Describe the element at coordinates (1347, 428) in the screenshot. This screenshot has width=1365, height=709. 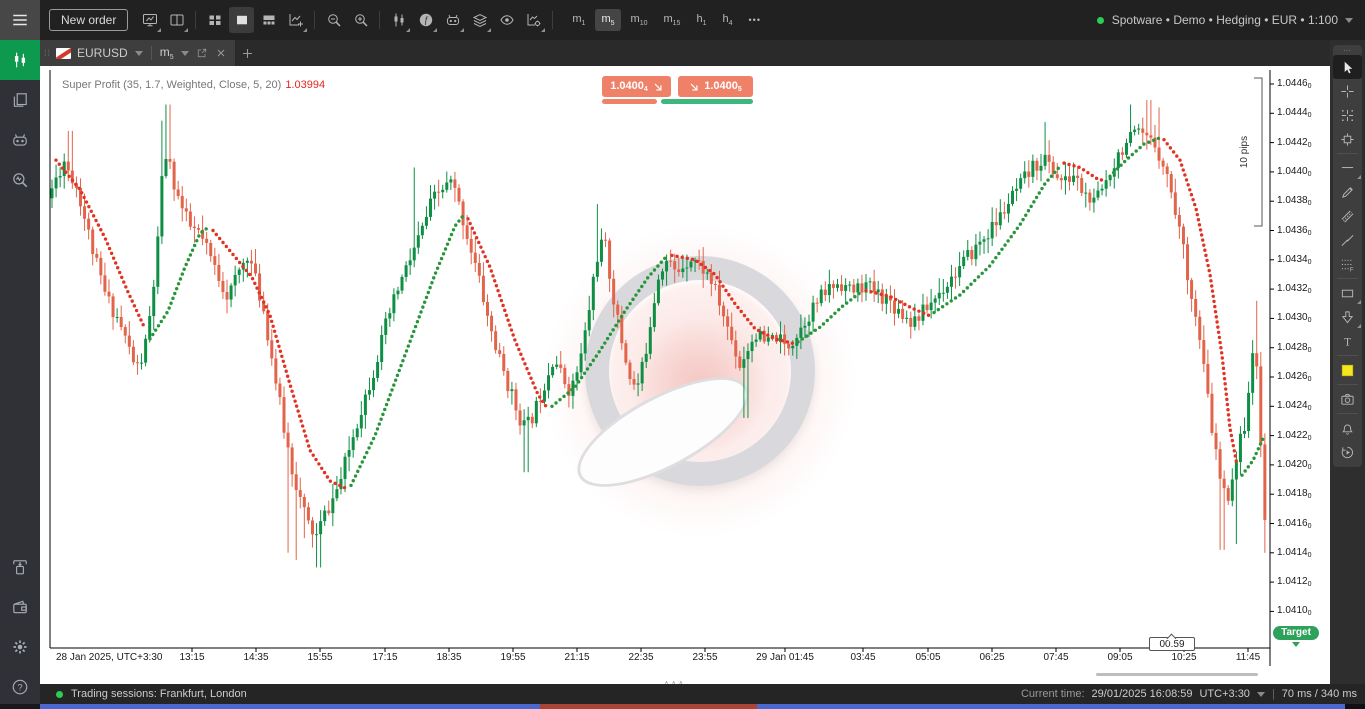
I see `alerts-tool` at that location.